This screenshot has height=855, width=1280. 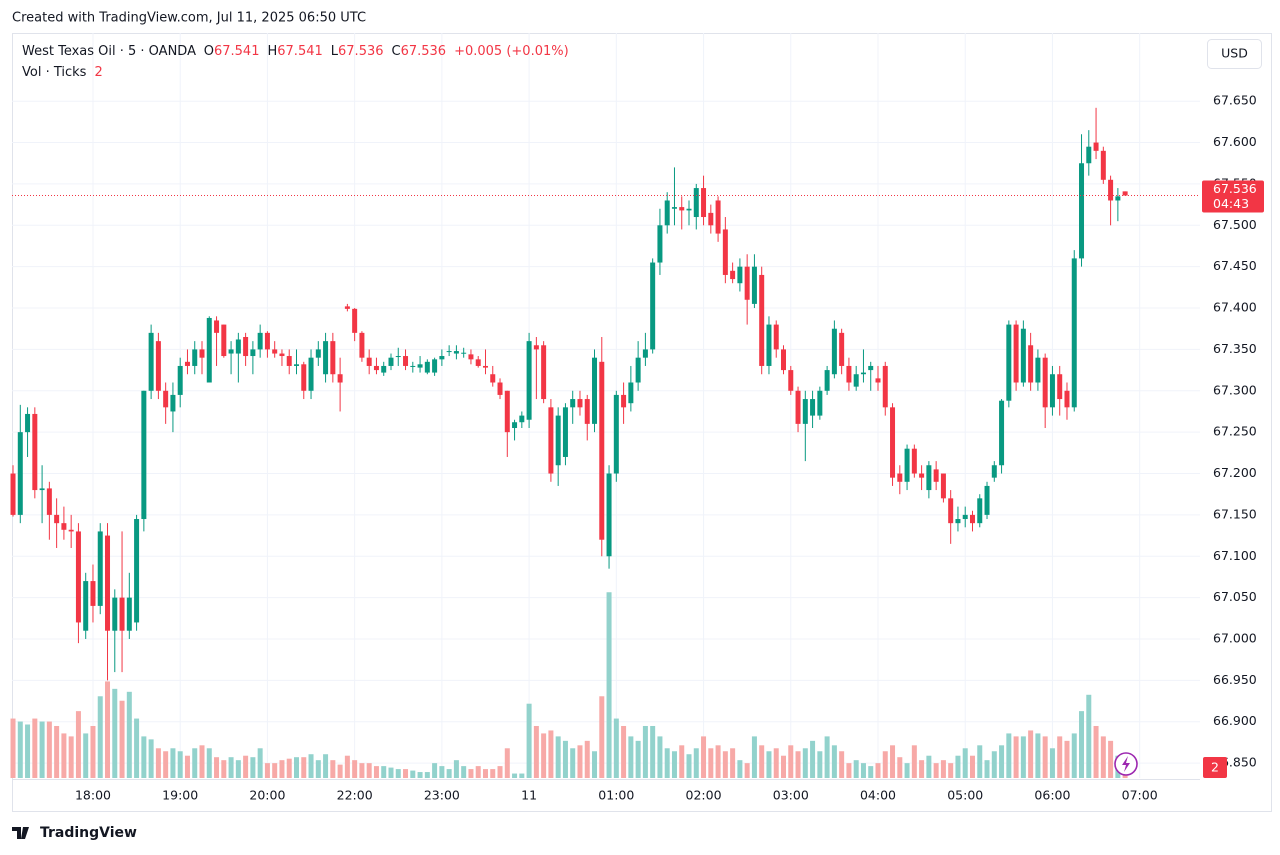 What do you see at coordinates (1235, 679) in the screenshot?
I see `y-tick-label: 66.950` at bounding box center [1235, 679].